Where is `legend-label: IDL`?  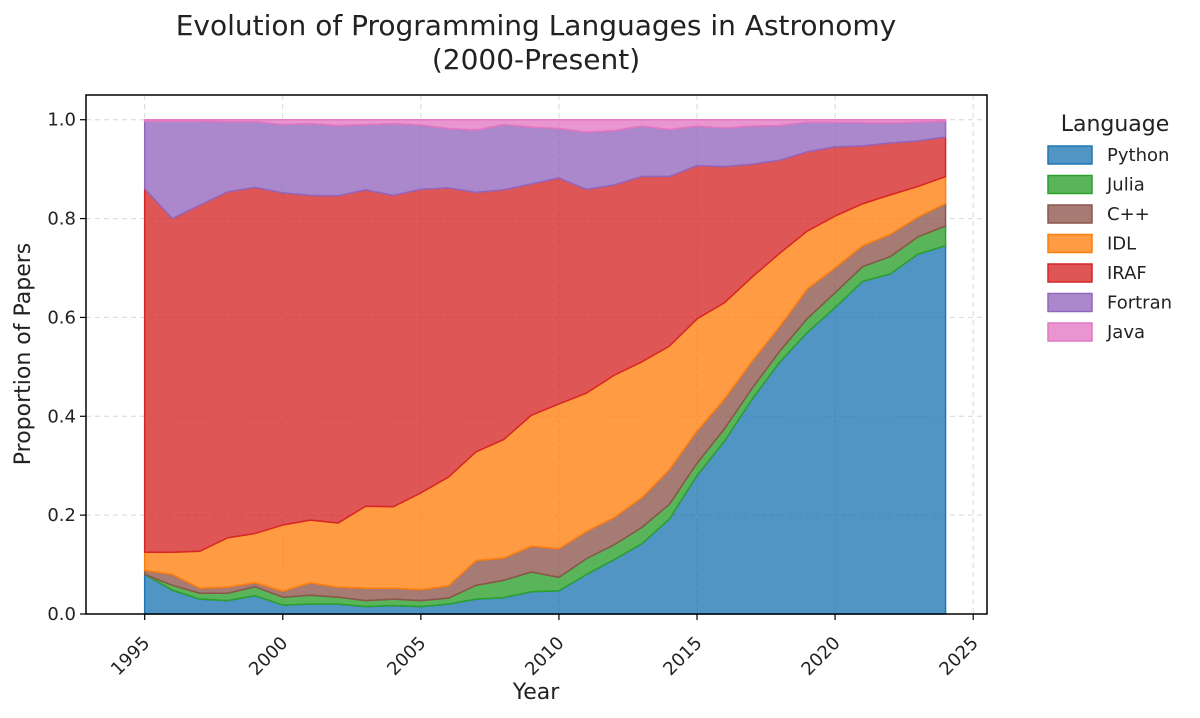 legend-label: IDL is located at coordinates (1121, 244).